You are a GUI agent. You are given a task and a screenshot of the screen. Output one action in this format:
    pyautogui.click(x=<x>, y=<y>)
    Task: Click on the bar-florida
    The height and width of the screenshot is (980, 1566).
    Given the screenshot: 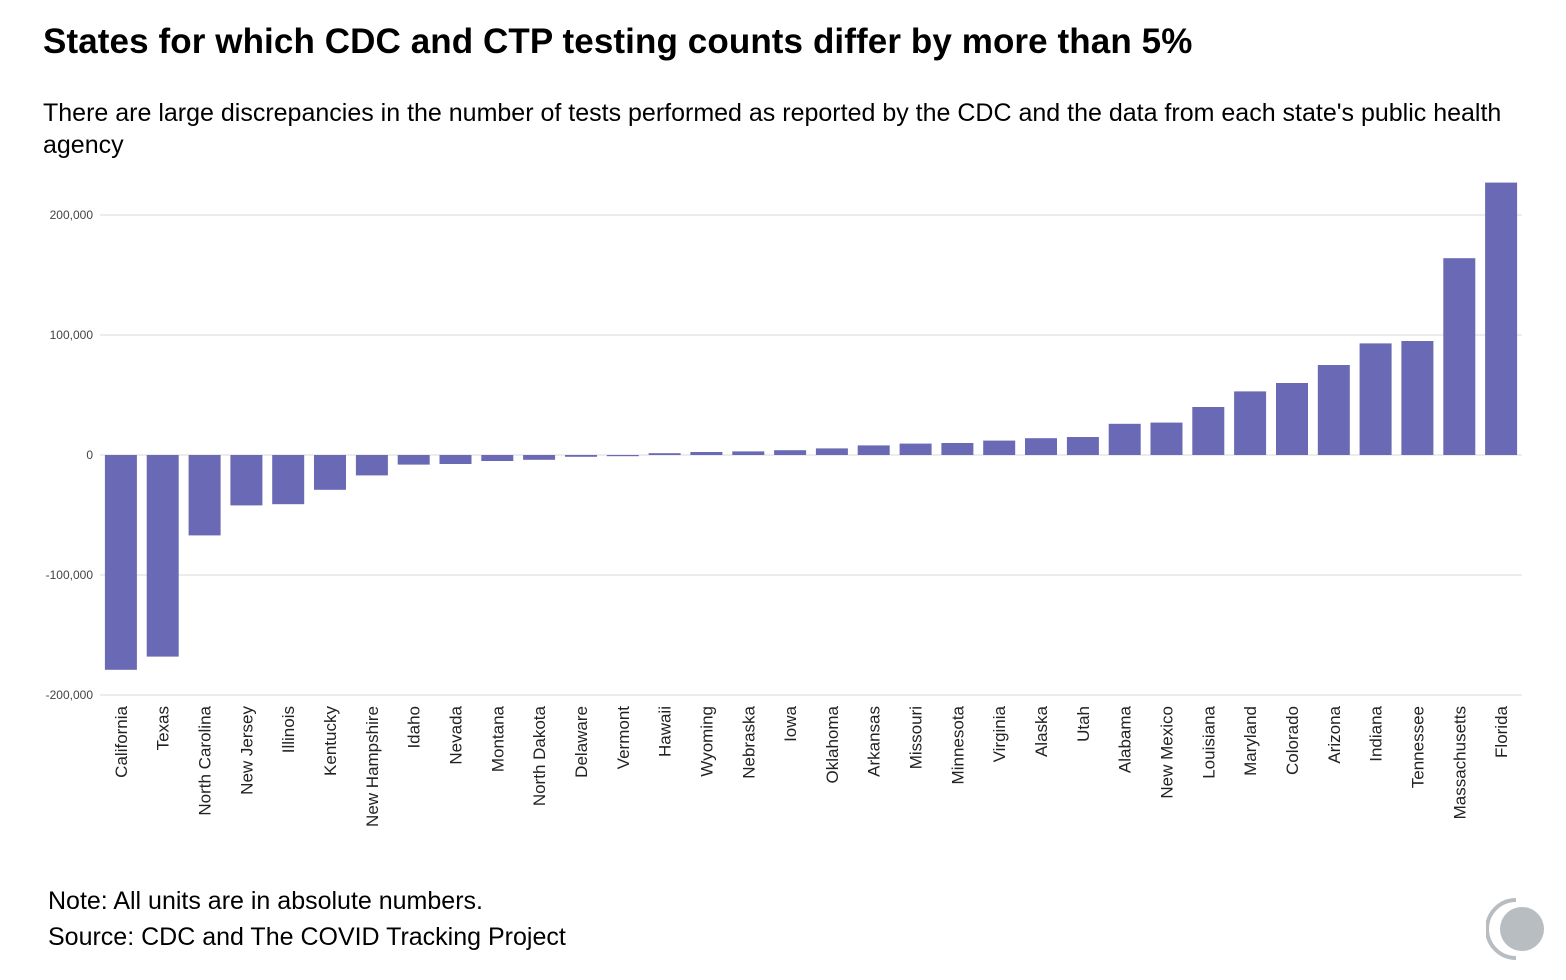 What is the action you would take?
    pyautogui.click(x=1501, y=318)
    